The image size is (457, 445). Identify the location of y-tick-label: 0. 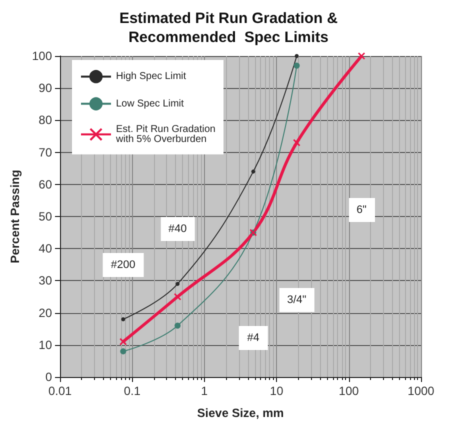
(48, 377).